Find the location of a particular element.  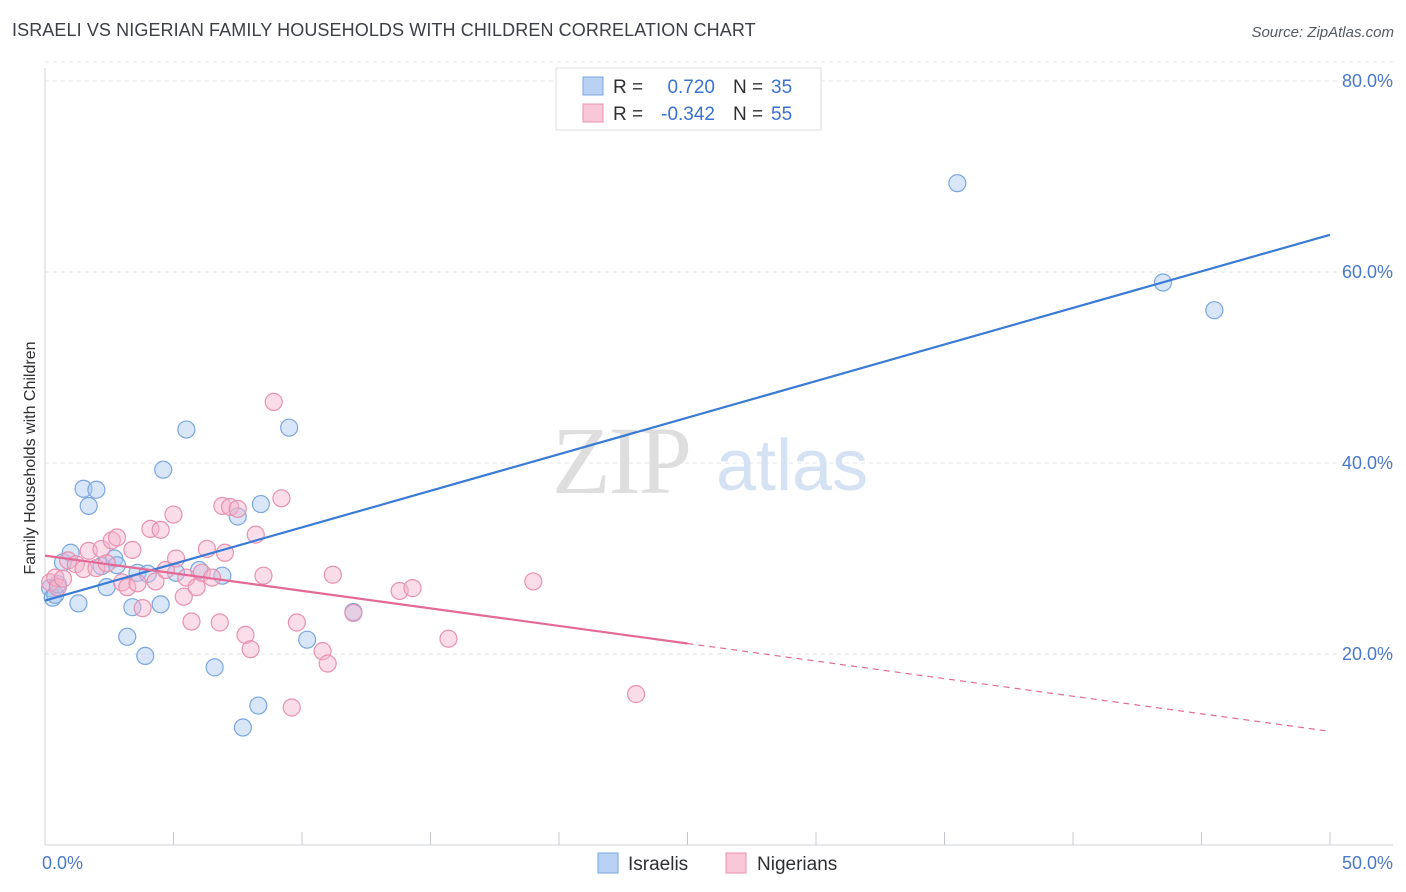

legend-swatch-nigerians is located at coordinates (593, 113).